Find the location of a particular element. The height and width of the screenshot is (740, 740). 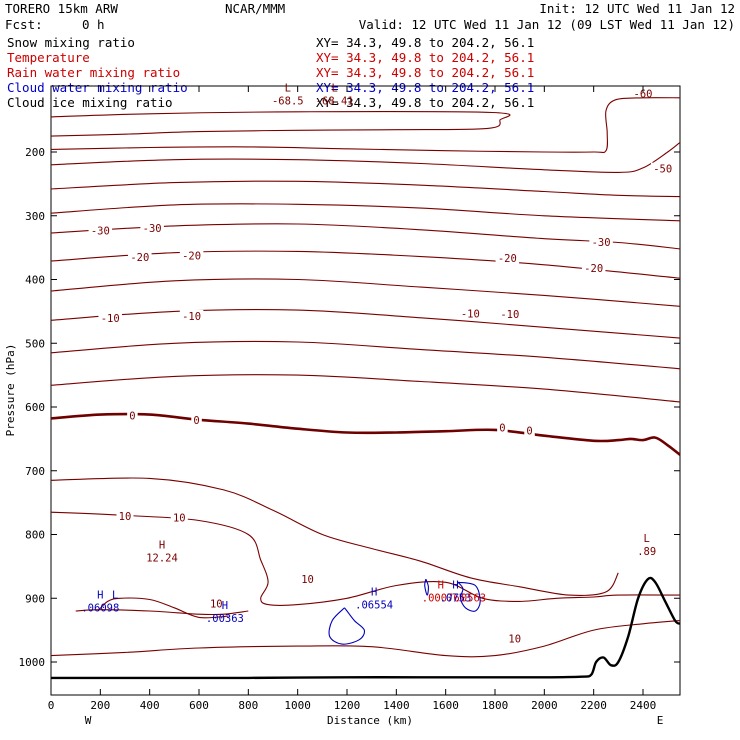

x-tick-label: 1400 is located at coordinates (396, 705).